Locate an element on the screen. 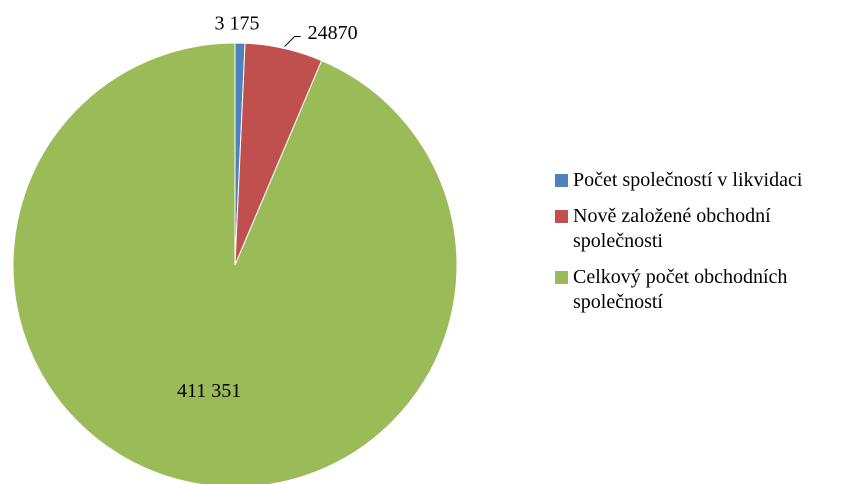  legend-item: Počet společností v likvidaci is located at coordinates (705, 180).